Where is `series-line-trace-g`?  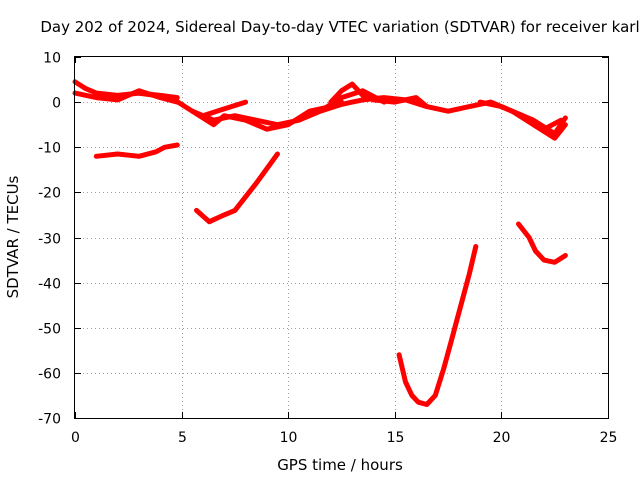 series-line-trace-g is located at coordinates (379, 95).